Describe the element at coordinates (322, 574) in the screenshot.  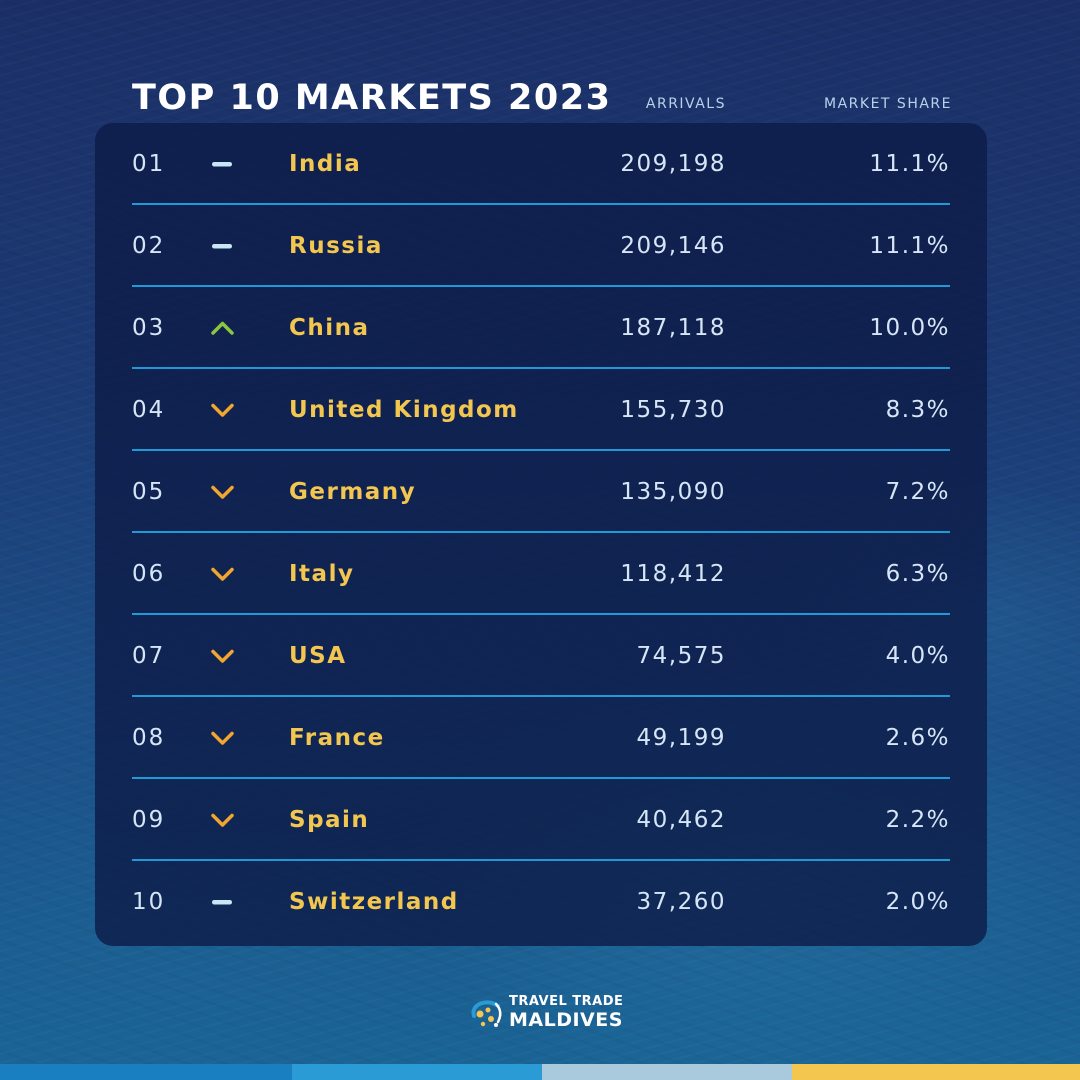
I see `country-name: Italy` at that location.